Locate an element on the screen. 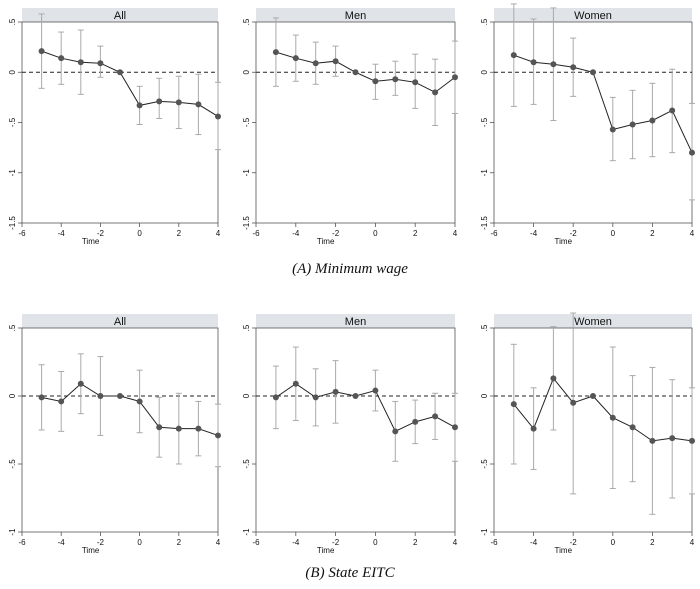 The image size is (700, 589). chart-panel-6: Women .5 0 -.5 -1-6 -4 -2 0 2 4 Time is located at coordinates (587, 433).